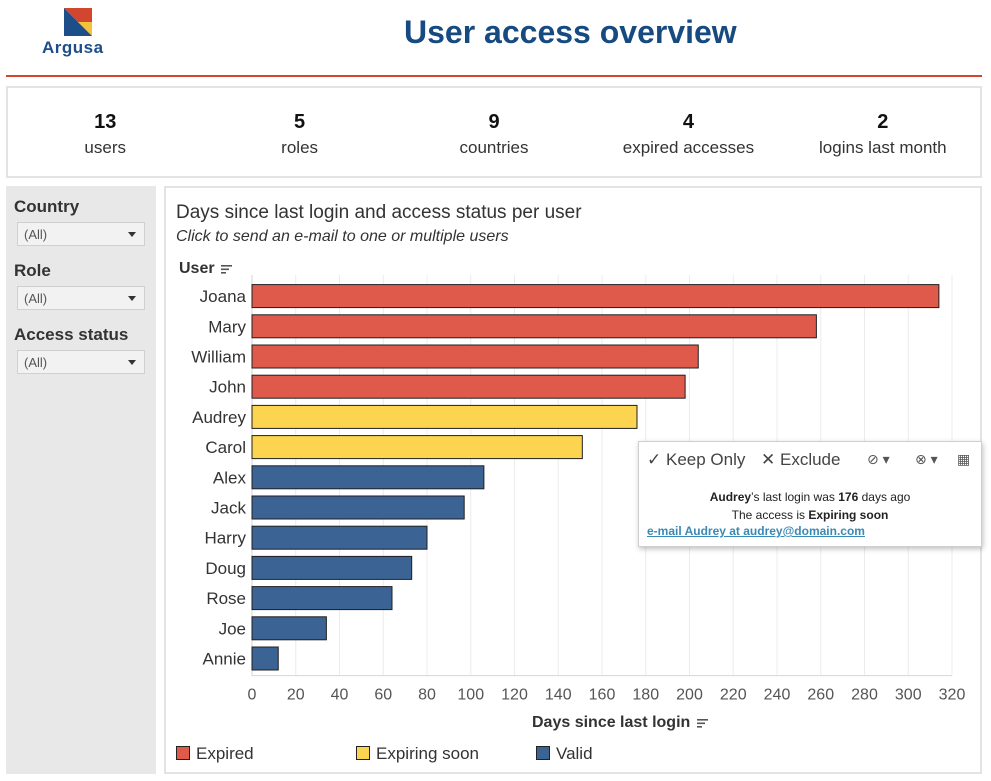 This screenshot has width=991, height=781. What do you see at coordinates (105, 122) in the screenshot?
I see `kpi-value: 13` at bounding box center [105, 122].